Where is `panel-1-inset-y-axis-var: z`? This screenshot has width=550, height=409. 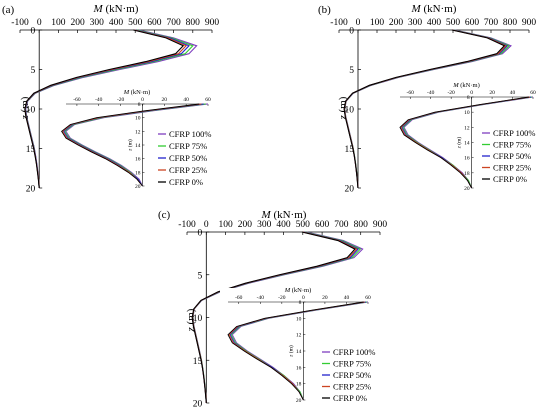 panel-1-inset-y-axis-var: z is located at coordinates (460, 147).